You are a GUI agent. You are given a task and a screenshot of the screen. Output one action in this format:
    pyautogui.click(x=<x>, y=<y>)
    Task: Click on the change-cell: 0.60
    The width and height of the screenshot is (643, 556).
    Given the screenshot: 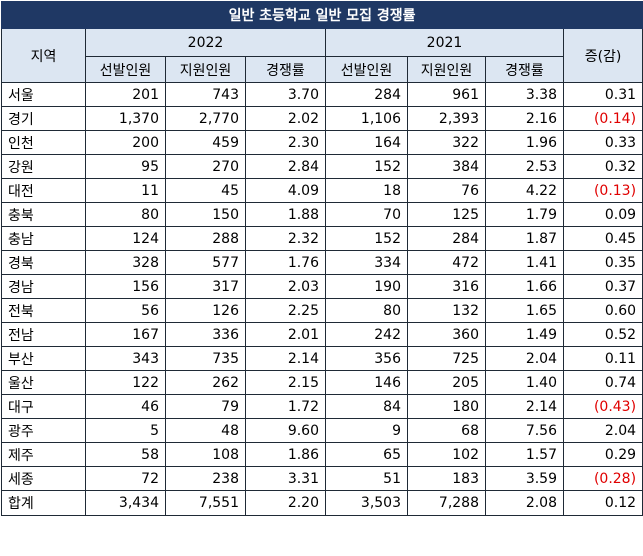 What is the action you would take?
    pyautogui.click(x=602, y=310)
    